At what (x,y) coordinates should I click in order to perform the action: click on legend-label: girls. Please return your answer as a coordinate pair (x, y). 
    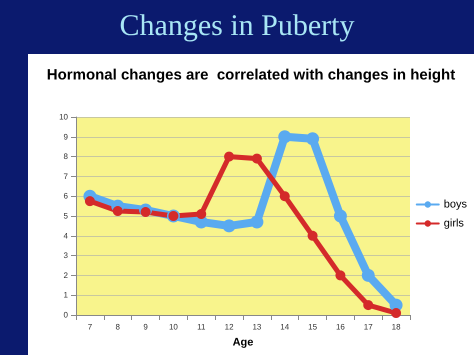
    Looking at the image, I should click on (454, 224).